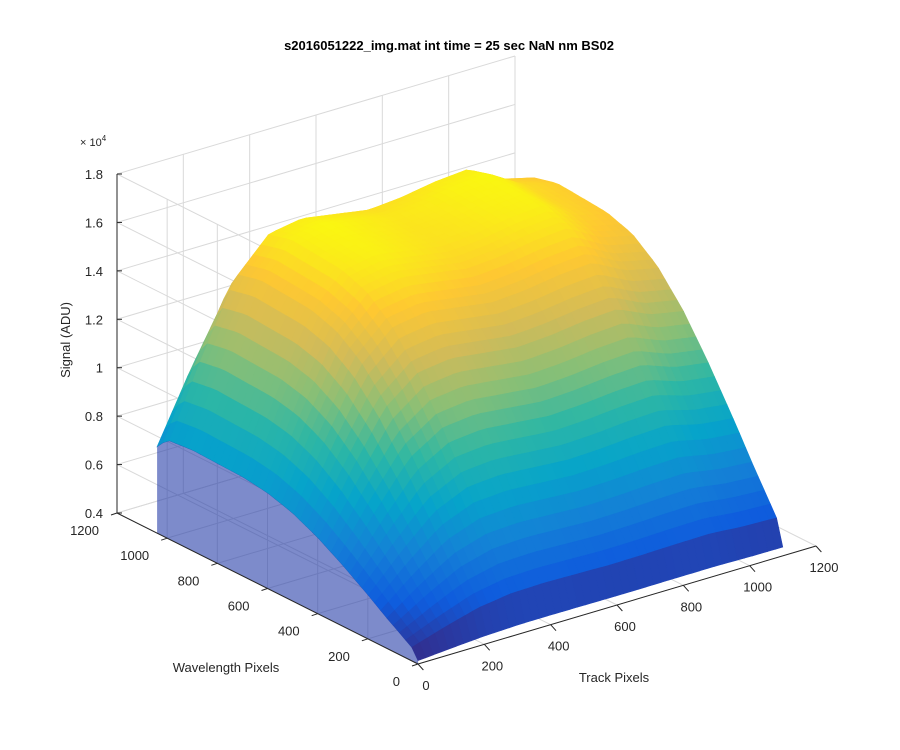  I want to click on y-tick-label: 600, so click(239, 606).